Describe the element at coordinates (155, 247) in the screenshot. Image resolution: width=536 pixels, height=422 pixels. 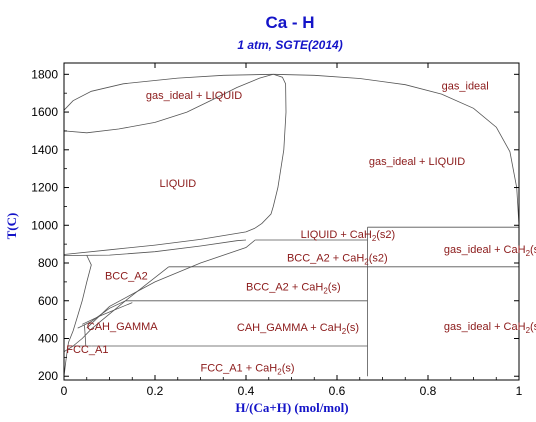
I see `boundary-liquid-lower-lower` at that location.